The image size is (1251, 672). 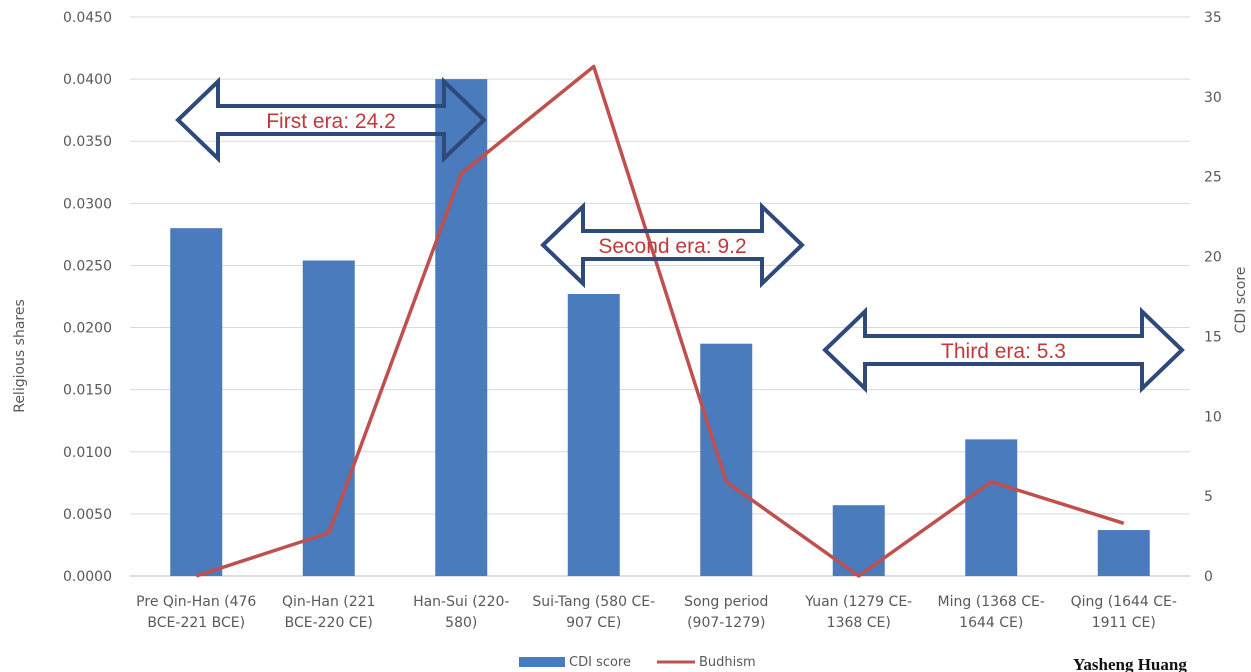 What do you see at coordinates (542, 662) in the screenshot?
I see `legend-swatch-cdi` at bounding box center [542, 662].